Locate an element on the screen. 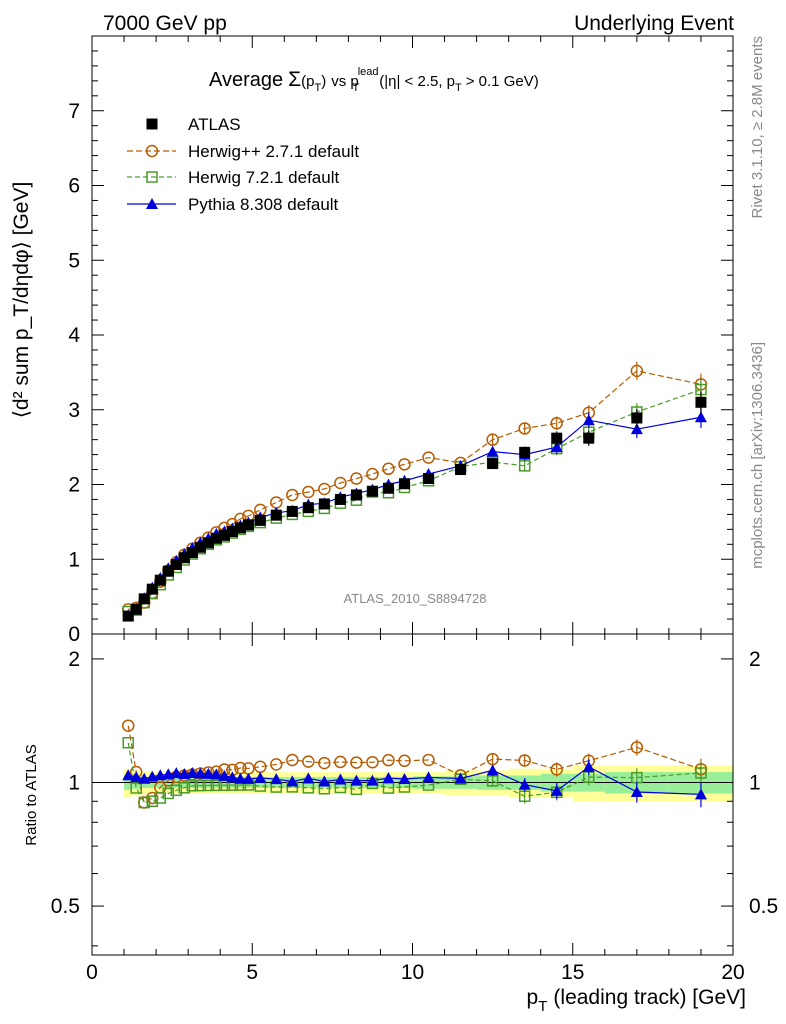  series-line-pythia-8-308-default is located at coordinates (414, 516).